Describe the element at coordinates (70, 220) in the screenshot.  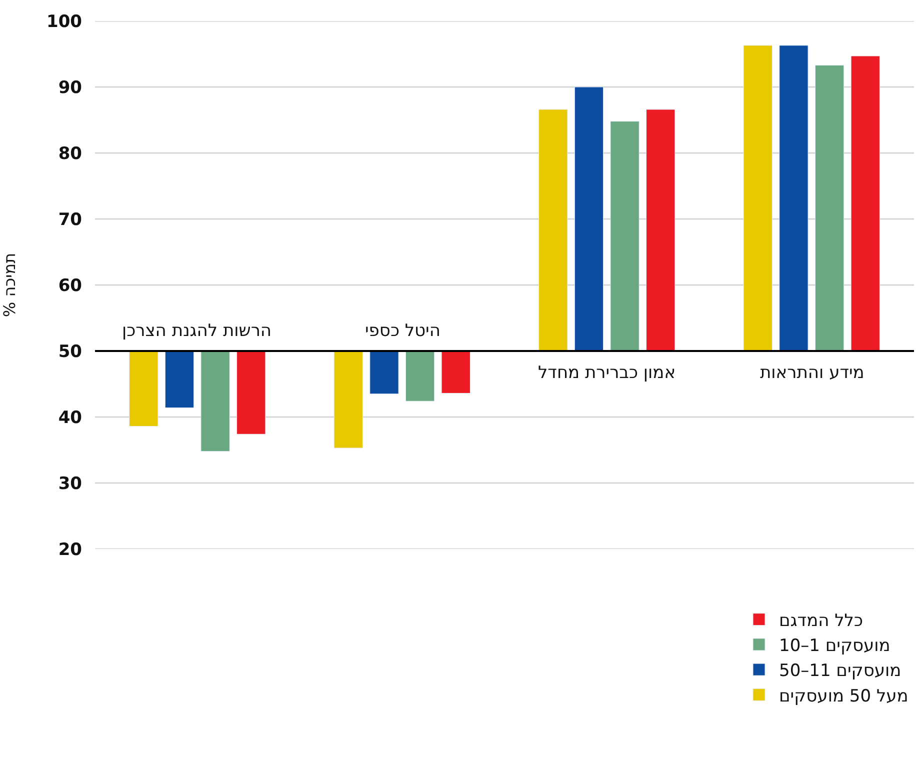
I see `y-tick-label: 70` at that location.